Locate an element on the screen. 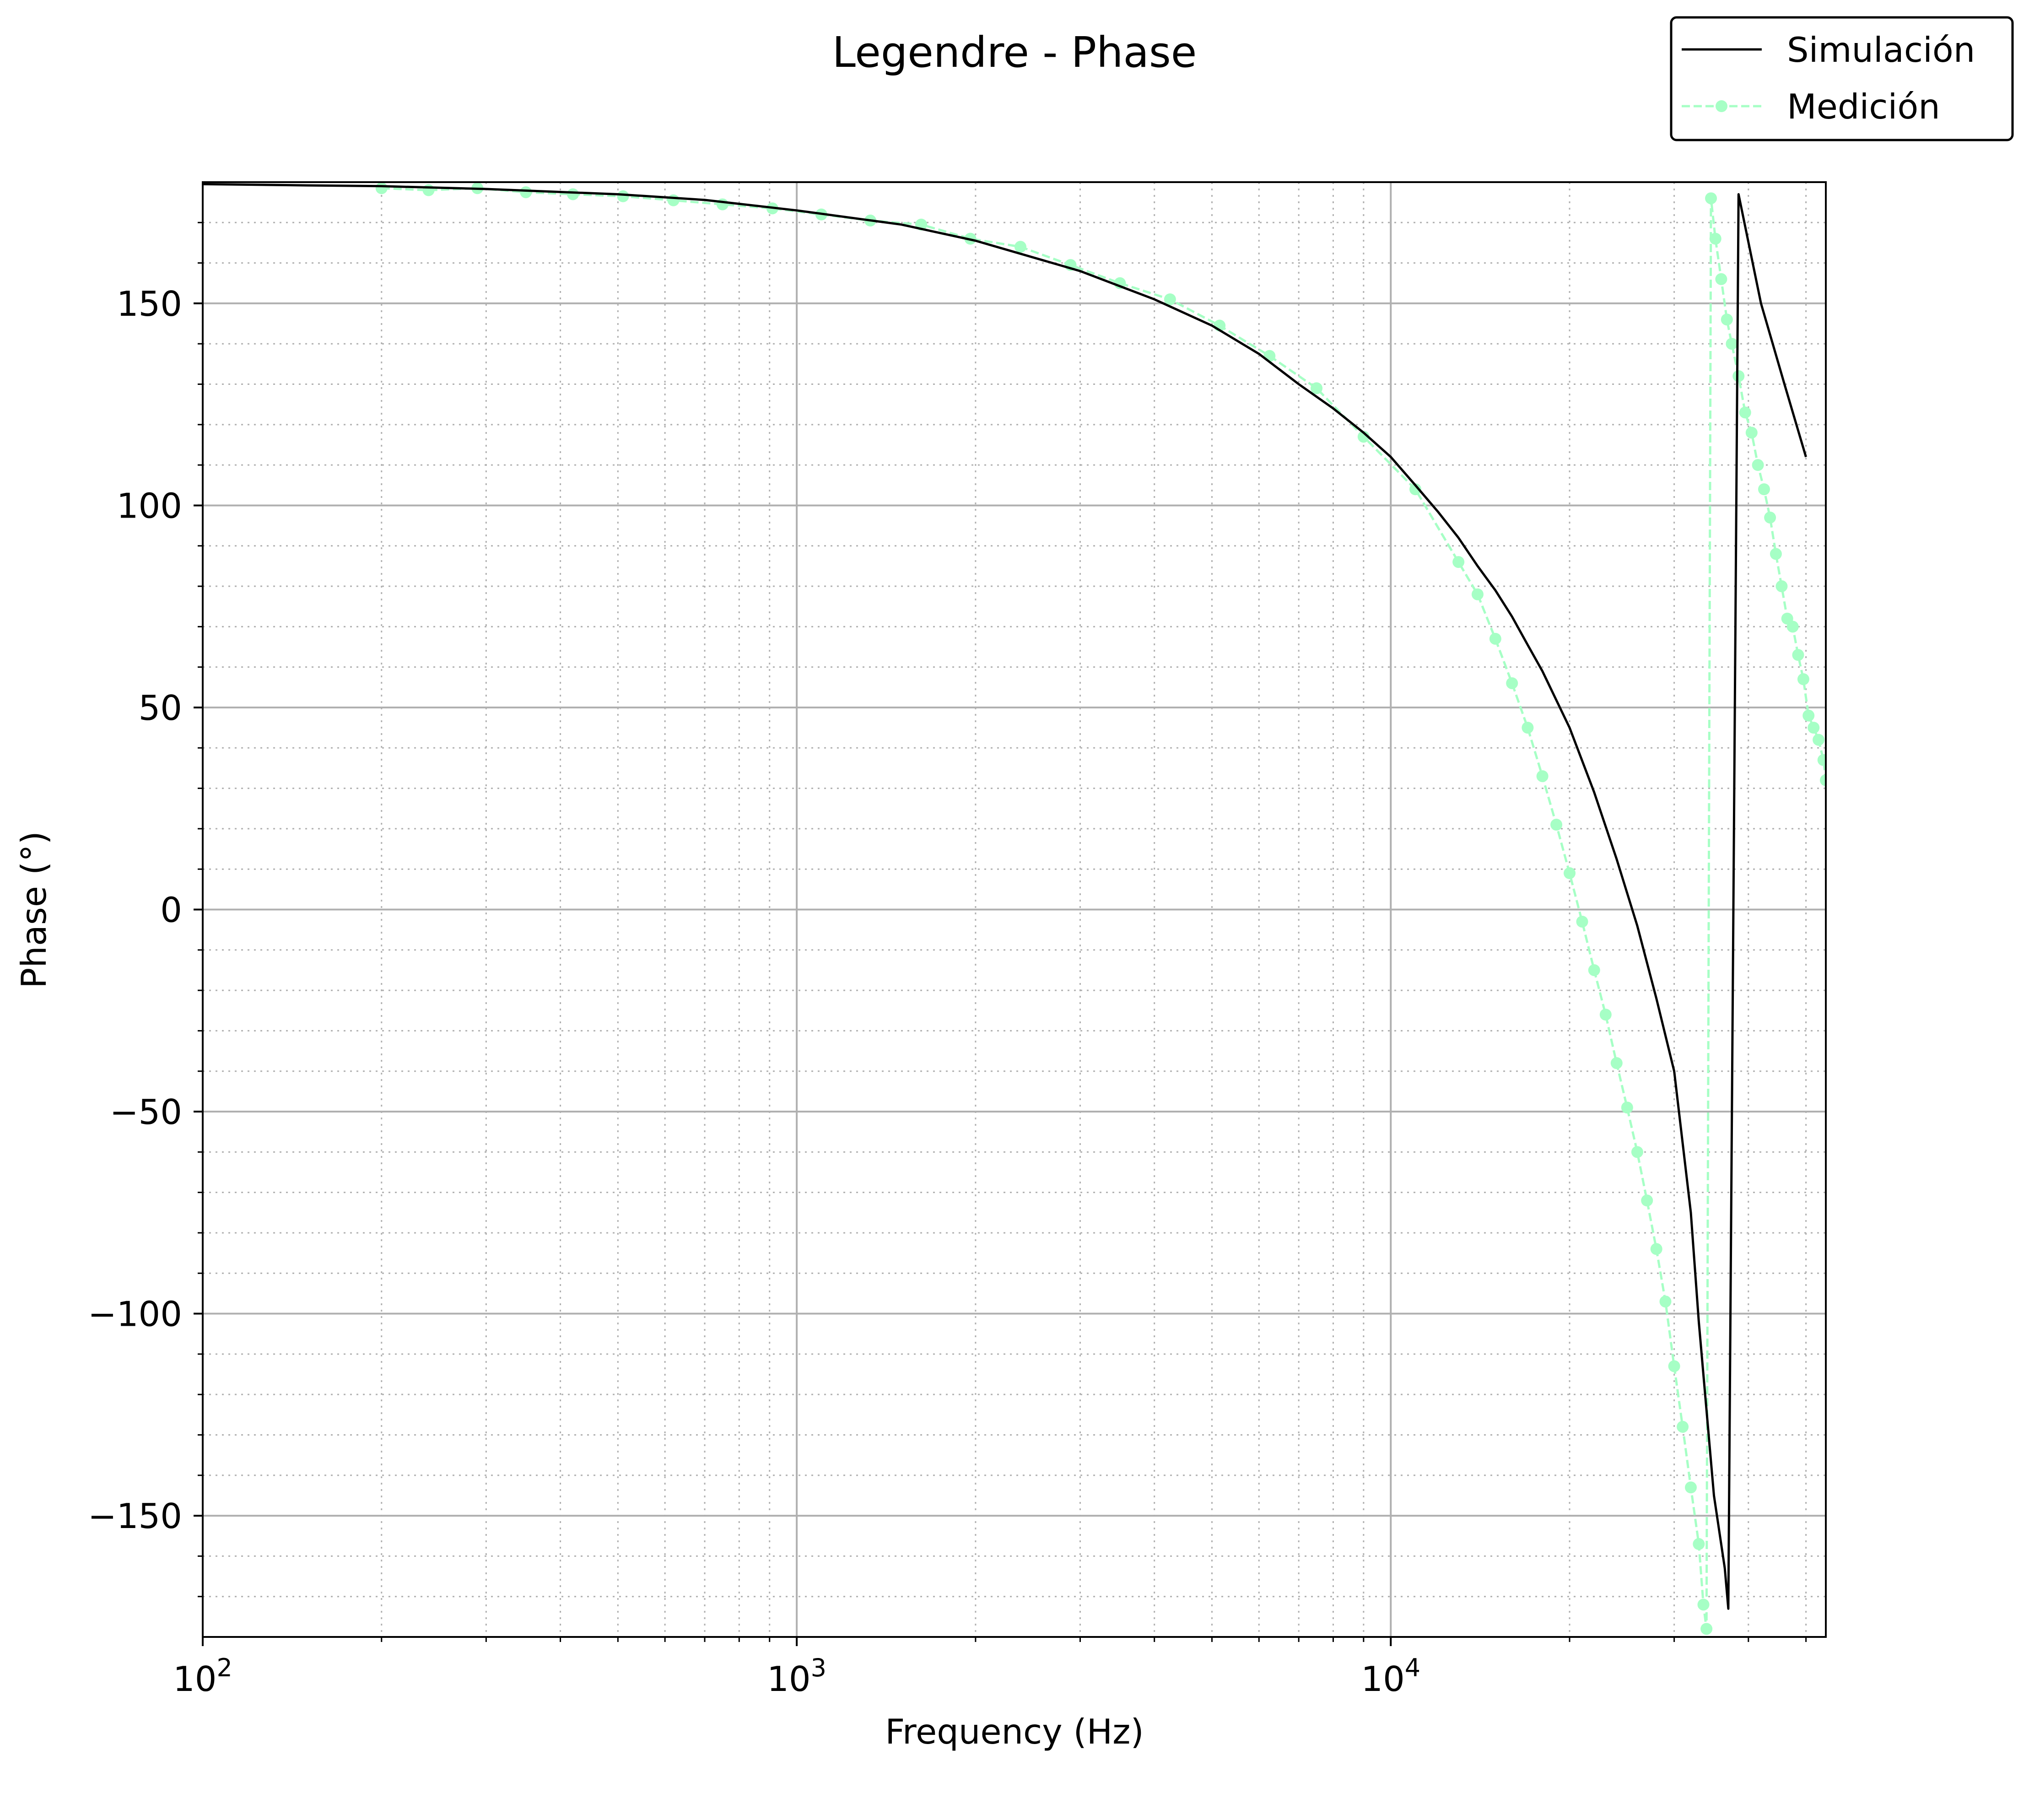 Image resolution: width=2029 pixels, height=1820 pixels. y-tick-label: −150 is located at coordinates (135, 1516).